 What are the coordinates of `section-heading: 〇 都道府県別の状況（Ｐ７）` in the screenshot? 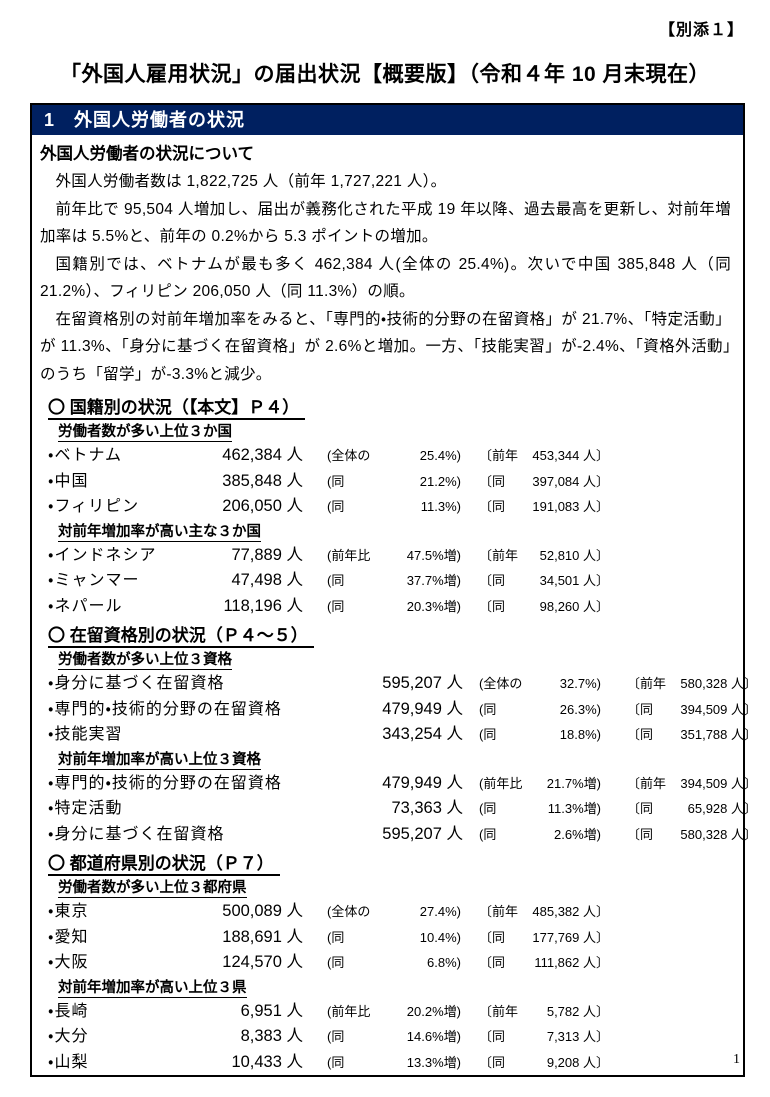 It's located at (395, 863).